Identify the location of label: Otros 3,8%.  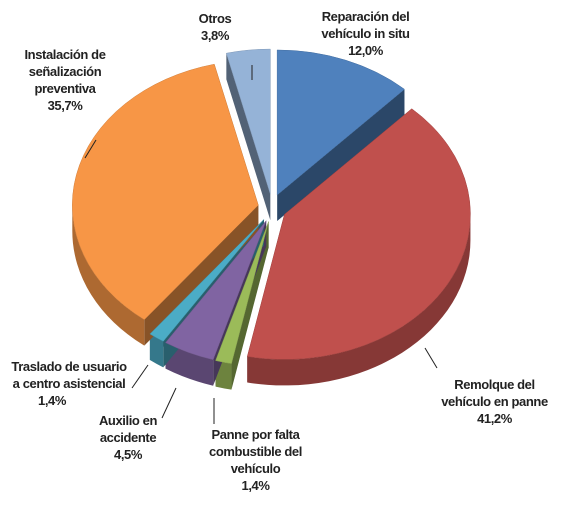
(215, 27).